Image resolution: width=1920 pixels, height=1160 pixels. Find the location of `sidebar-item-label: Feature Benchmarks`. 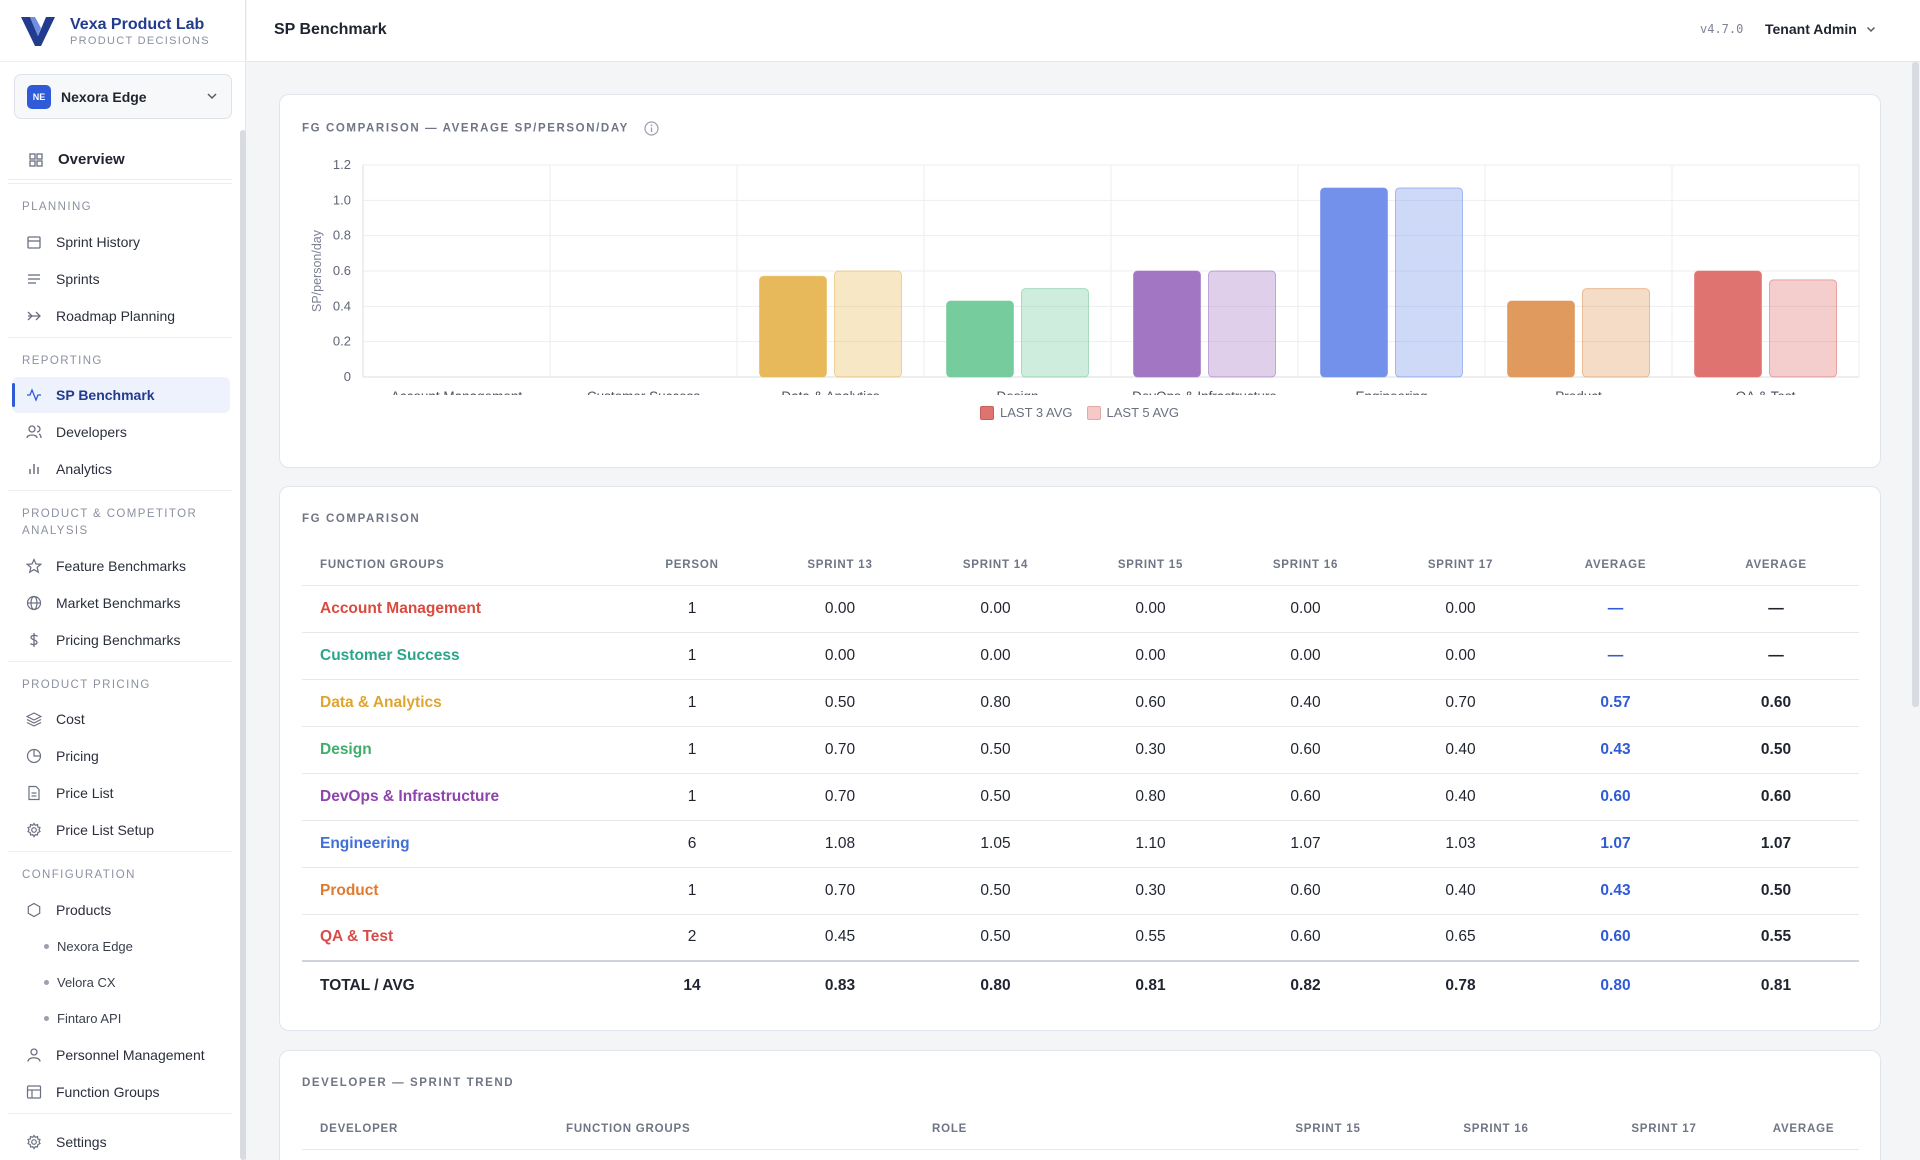

sidebar-item-label: Feature Benchmarks is located at coordinates (121, 566).